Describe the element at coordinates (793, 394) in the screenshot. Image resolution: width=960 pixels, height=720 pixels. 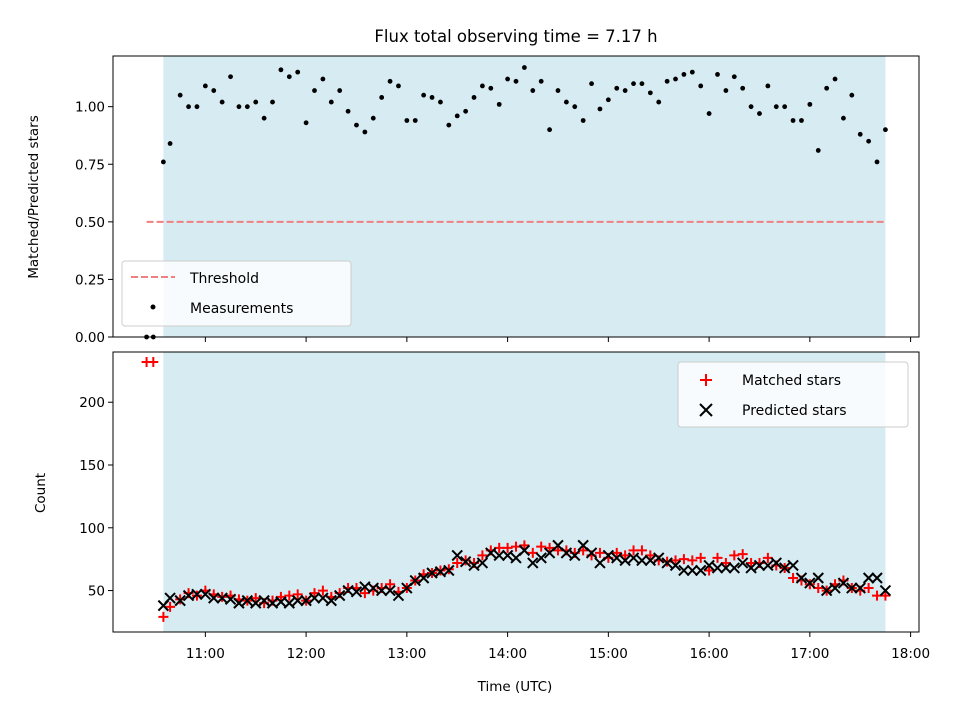
I see `bottom-legend-box` at that location.